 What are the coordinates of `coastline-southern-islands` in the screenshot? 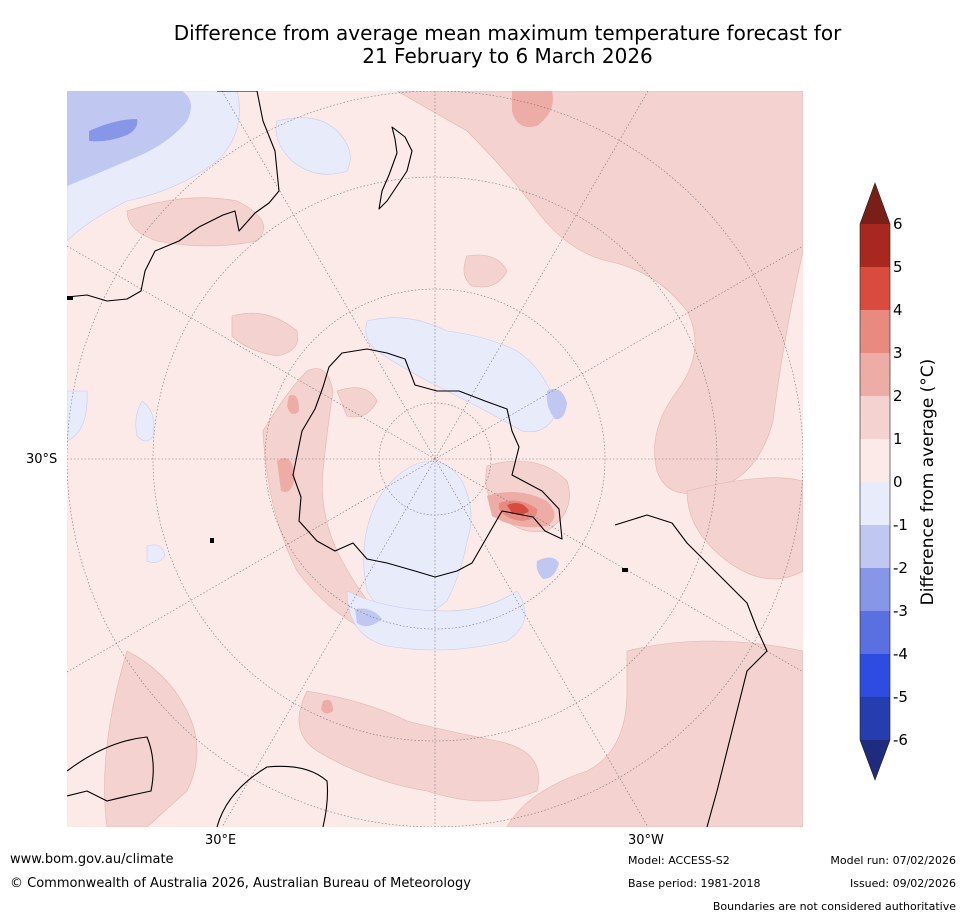 It's located at (272, 796).